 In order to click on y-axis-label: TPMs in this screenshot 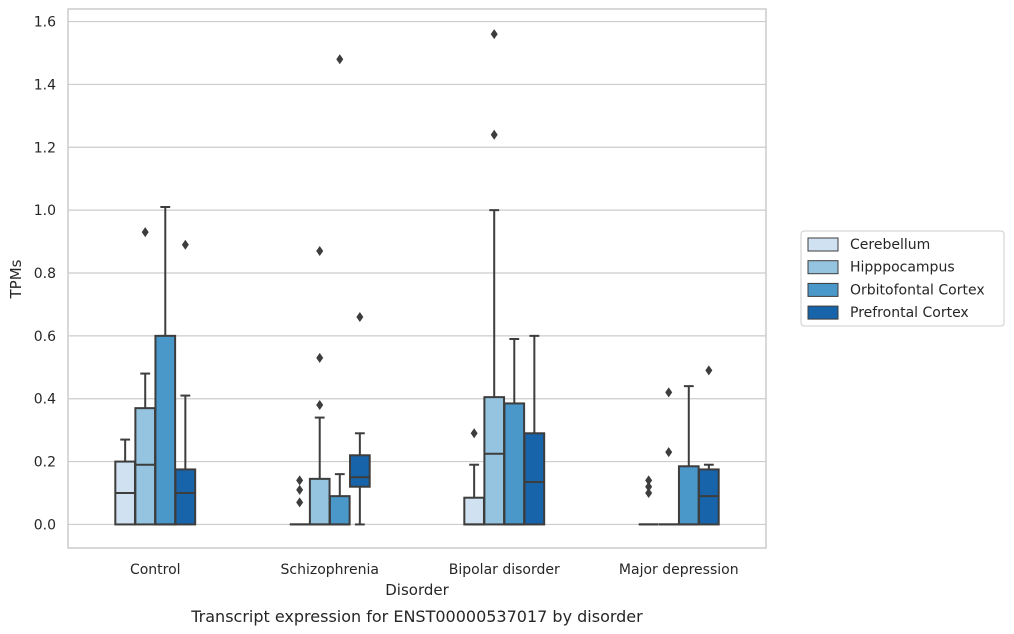, I will do `click(16, 279)`.